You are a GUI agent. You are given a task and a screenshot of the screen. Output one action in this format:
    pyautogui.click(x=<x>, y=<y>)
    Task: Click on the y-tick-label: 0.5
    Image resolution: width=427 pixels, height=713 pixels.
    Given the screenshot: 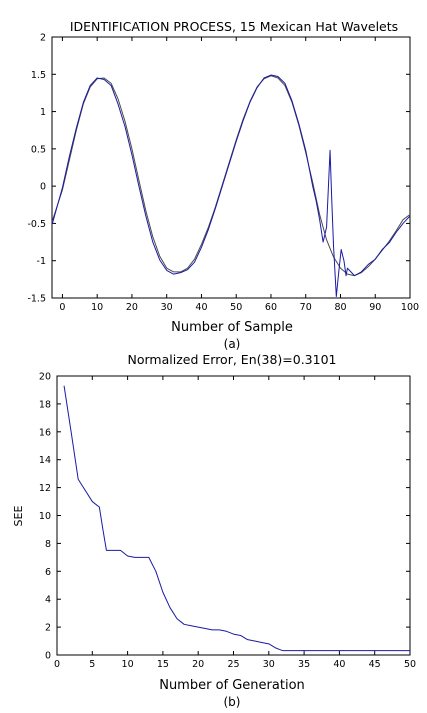 What is the action you would take?
    pyautogui.click(x=38, y=149)
    